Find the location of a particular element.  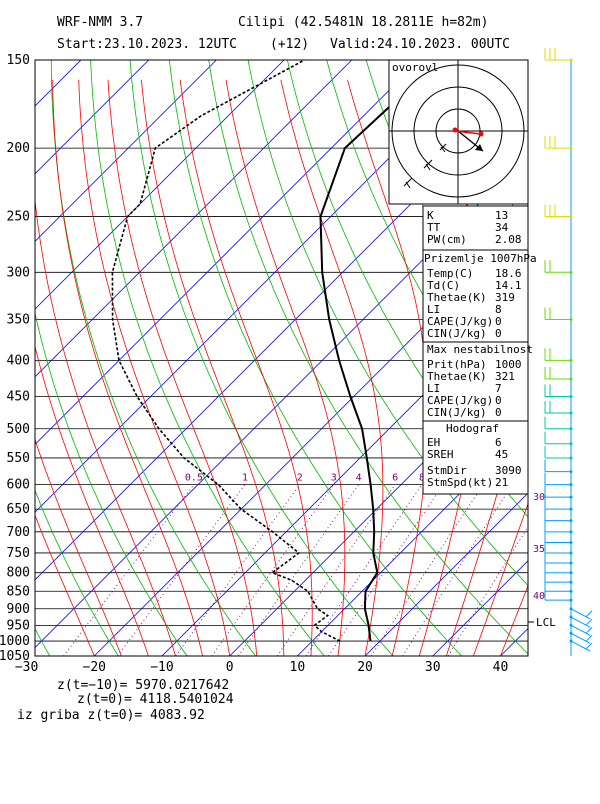

mixing-label-1: 1 is located at coordinates (245, 478).